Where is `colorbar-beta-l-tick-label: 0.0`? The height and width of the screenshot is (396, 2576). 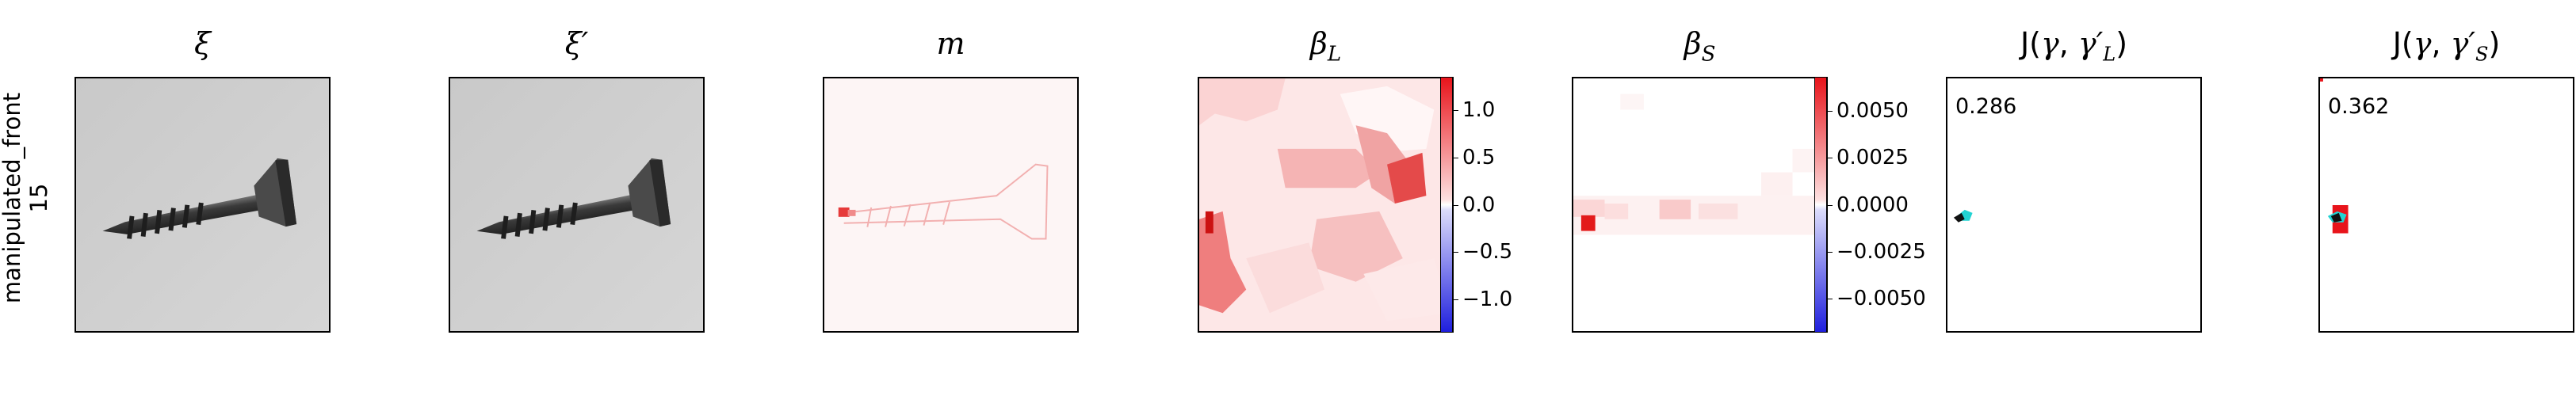 colorbar-beta-l-tick-label: 0.0 is located at coordinates (1479, 204).